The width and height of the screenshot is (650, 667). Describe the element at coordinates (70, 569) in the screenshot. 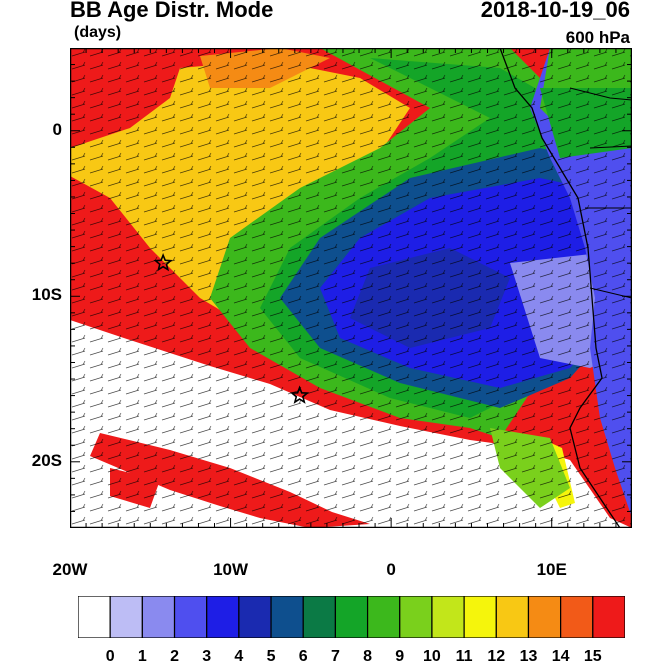

I see `x-tick-label: 20W` at that location.